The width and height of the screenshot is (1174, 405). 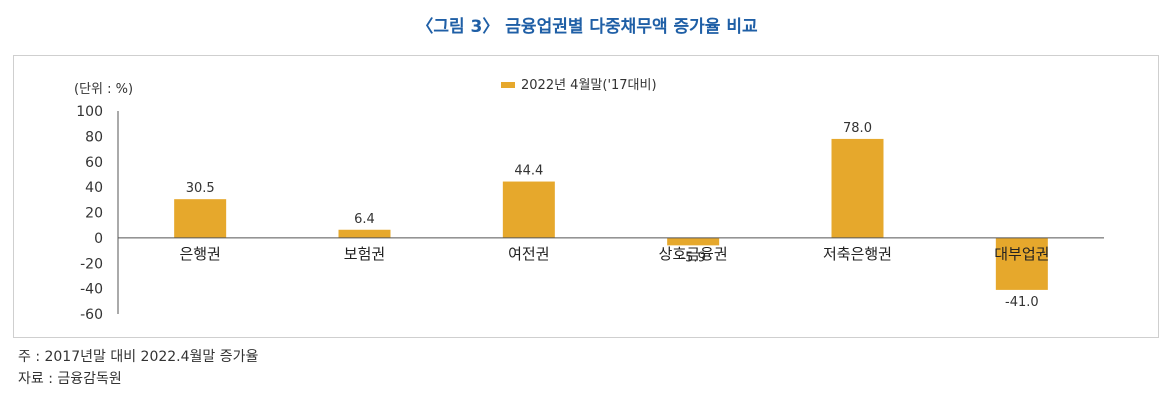 What do you see at coordinates (89, 112) in the screenshot?
I see `y-tick-label: 100` at bounding box center [89, 112].